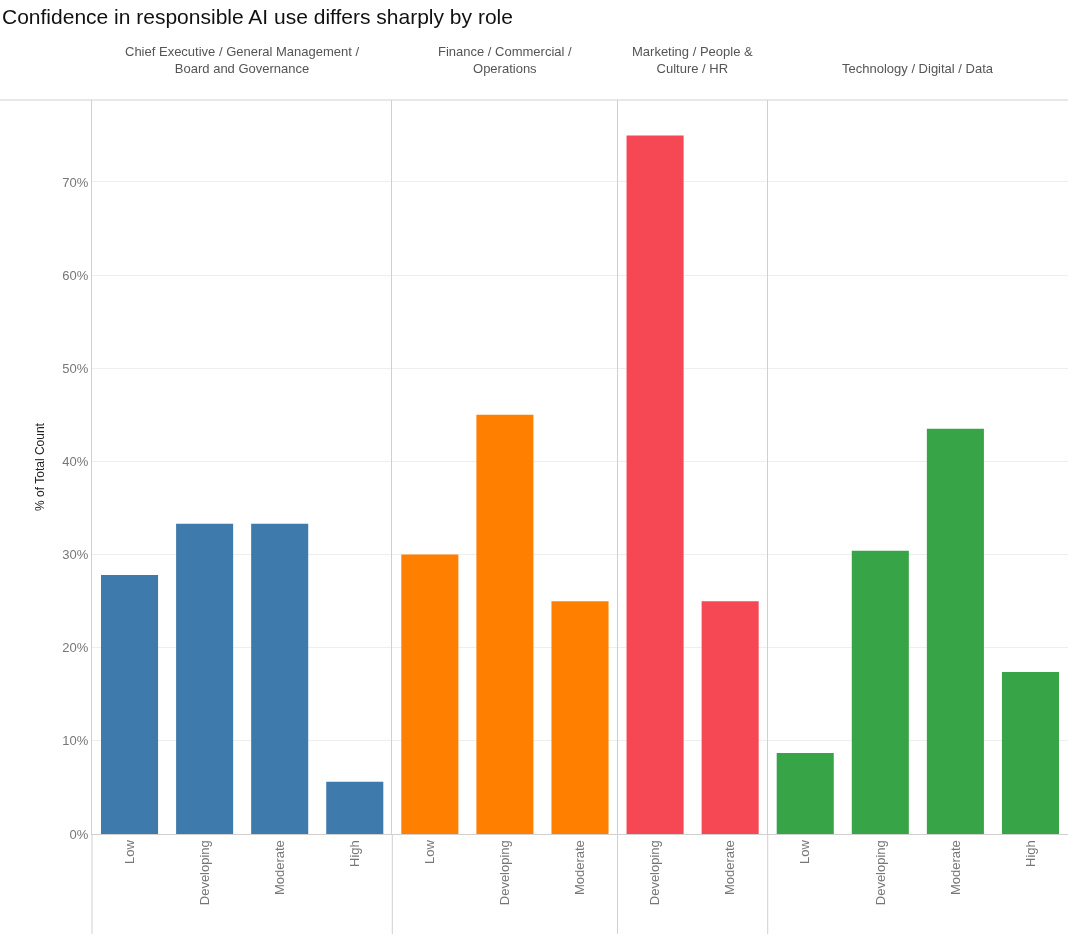 This screenshot has width=1081, height=946. Describe the element at coordinates (505, 60) in the screenshot. I see `chart-subtitle: Finance / Commercial / Operations` at that location.